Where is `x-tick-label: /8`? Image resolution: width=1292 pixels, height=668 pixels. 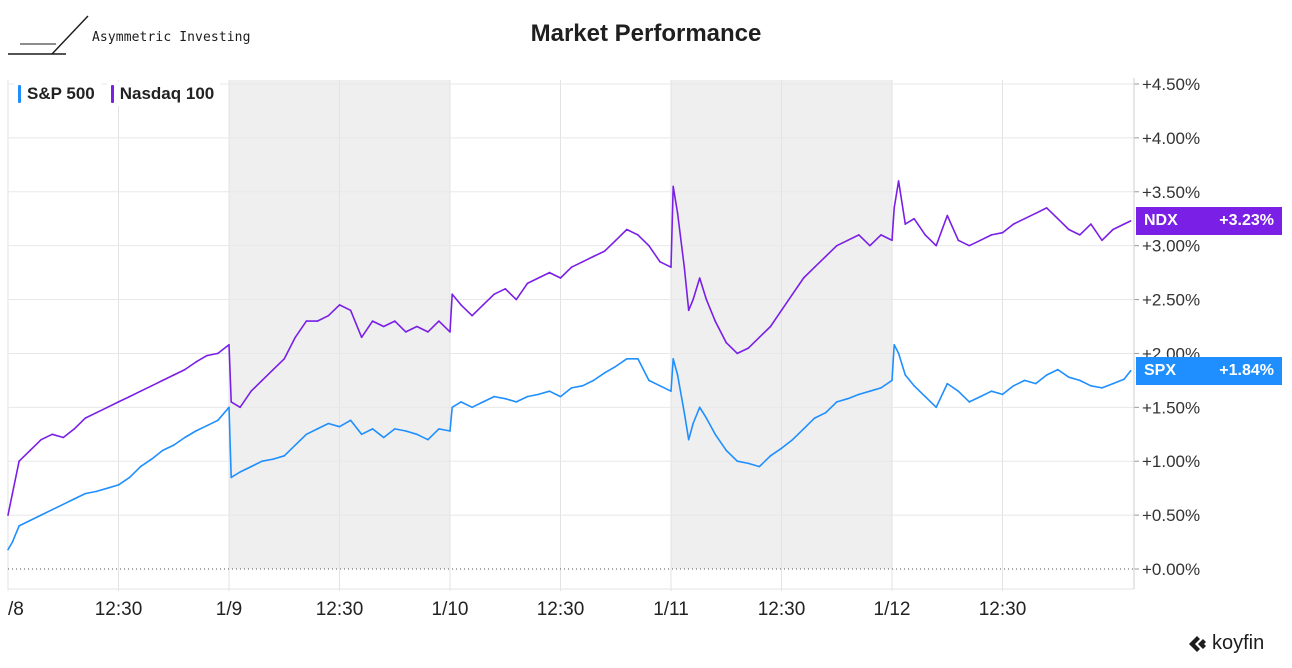
x-tick-label: /8 is located at coordinates (16, 609).